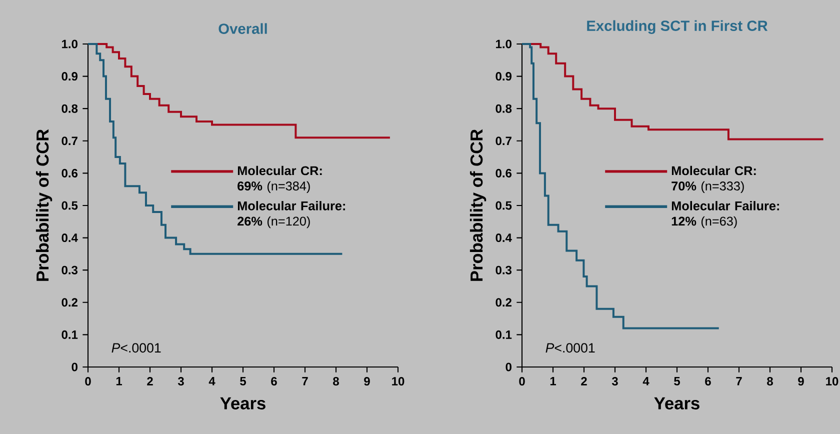  Describe the element at coordinates (714, 179) in the screenshot. I see `legend-label: Molecular CR: 70% (n=333)` at that location.